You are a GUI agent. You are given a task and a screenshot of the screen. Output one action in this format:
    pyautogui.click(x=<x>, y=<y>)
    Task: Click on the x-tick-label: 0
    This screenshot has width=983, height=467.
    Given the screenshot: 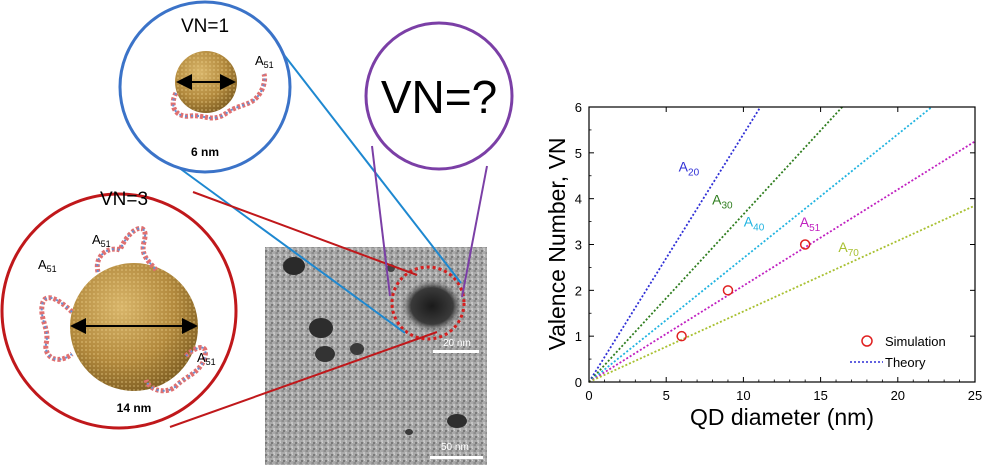 What is the action you would take?
    pyautogui.click(x=588, y=395)
    